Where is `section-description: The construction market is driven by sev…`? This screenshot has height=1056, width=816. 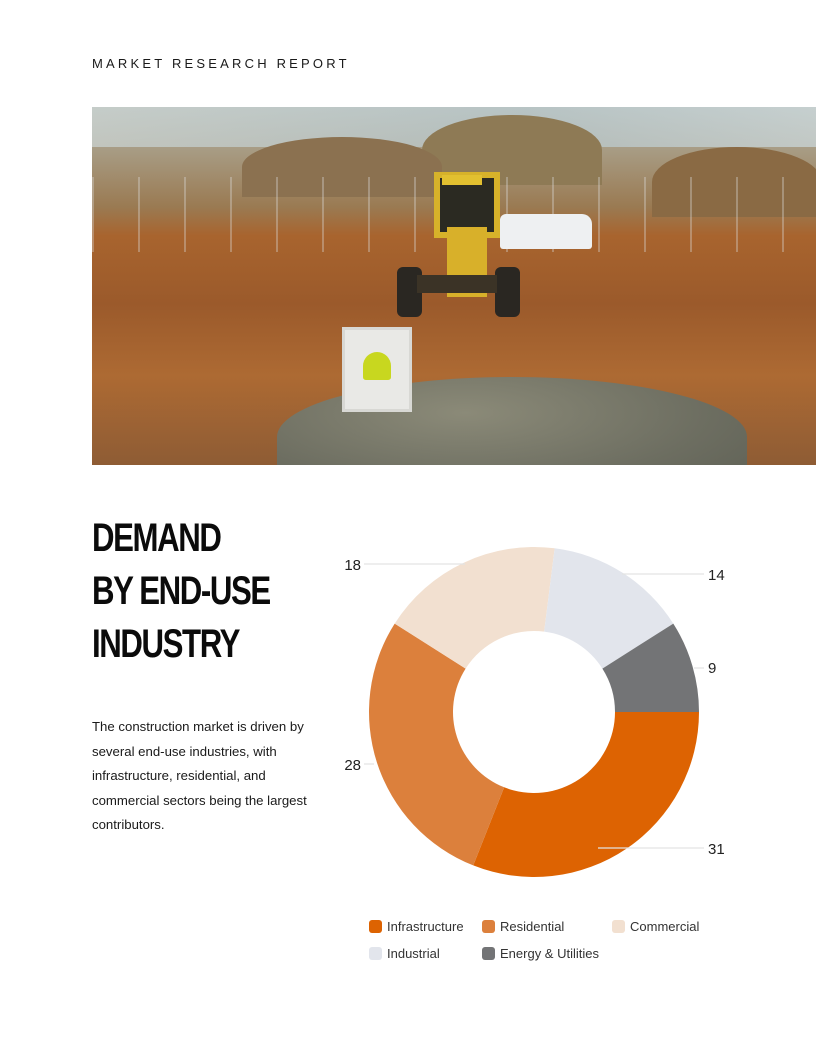
section-description: The construction market is driven by sev… is located at coordinates (199, 776).